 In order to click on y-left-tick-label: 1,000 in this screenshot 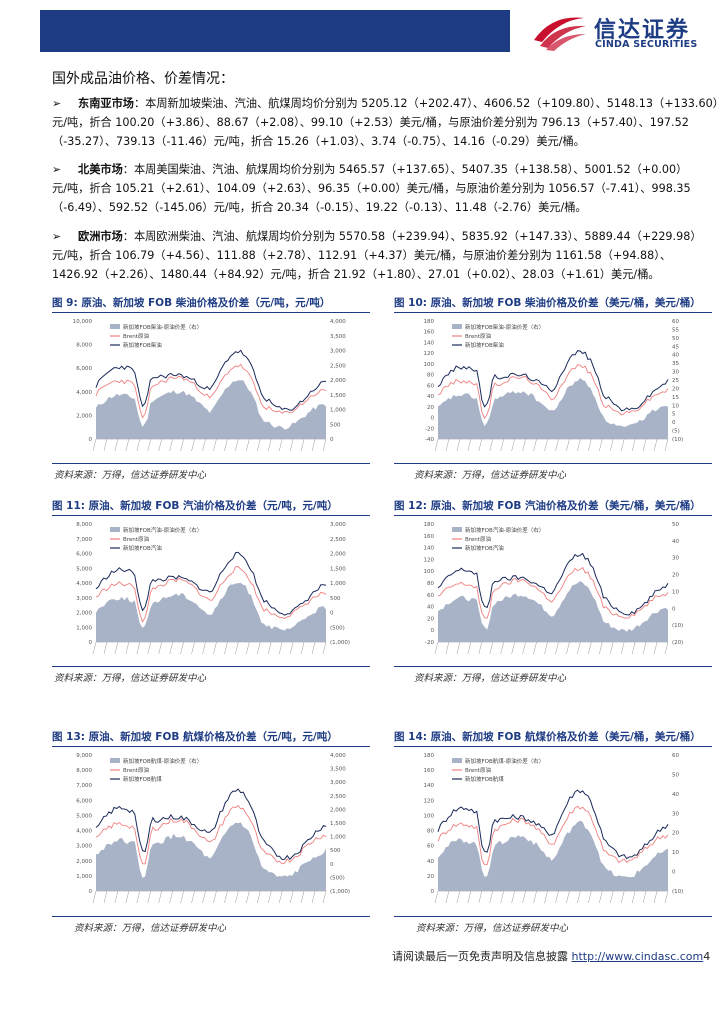, I will do `click(84, 628)`.